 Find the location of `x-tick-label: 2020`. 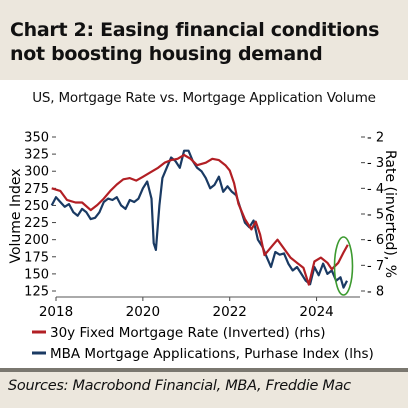

x-tick-label: 2020 is located at coordinates (143, 312).